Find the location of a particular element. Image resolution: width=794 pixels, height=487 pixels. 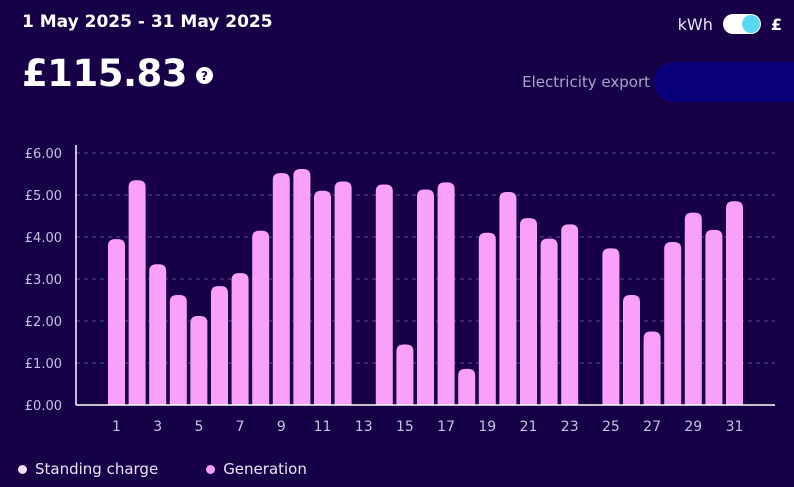

legend-dot-generation is located at coordinates (211, 469).